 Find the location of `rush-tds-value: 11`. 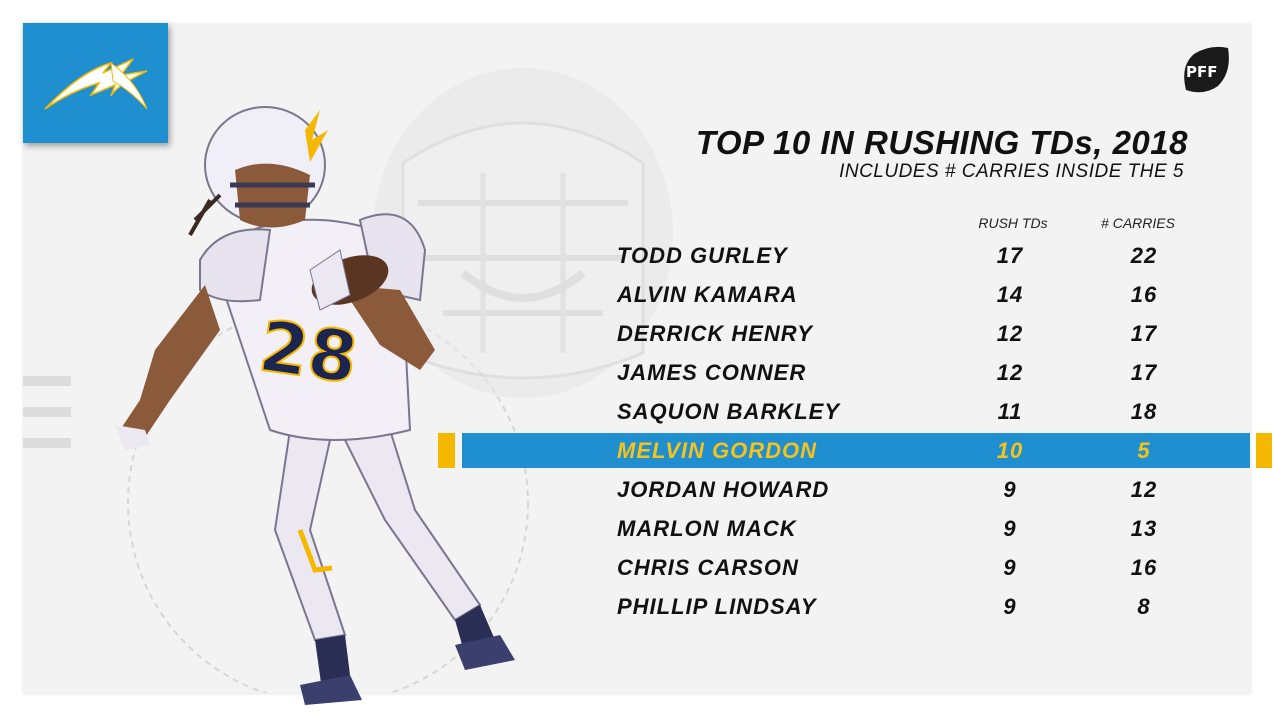

rush-tds-value: 11 is located at coordinates (1010, 411).